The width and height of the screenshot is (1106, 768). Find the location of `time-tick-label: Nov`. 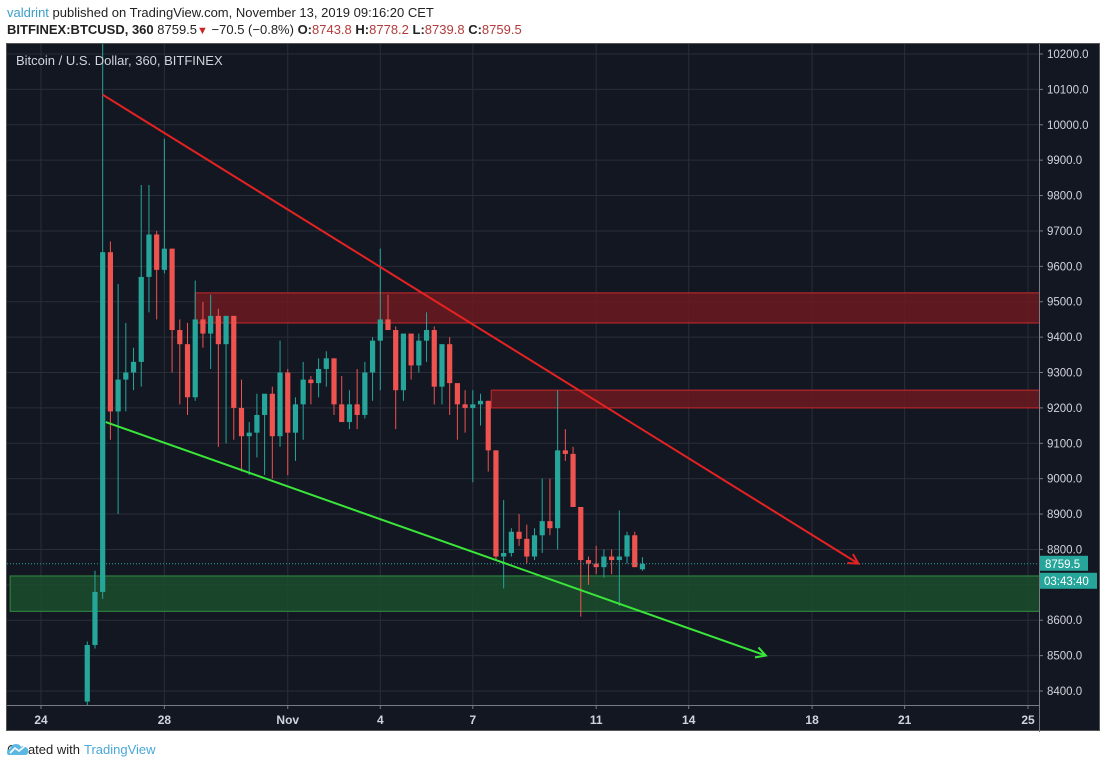

time-tick-label: Nov is located at coordinates (287, 720).